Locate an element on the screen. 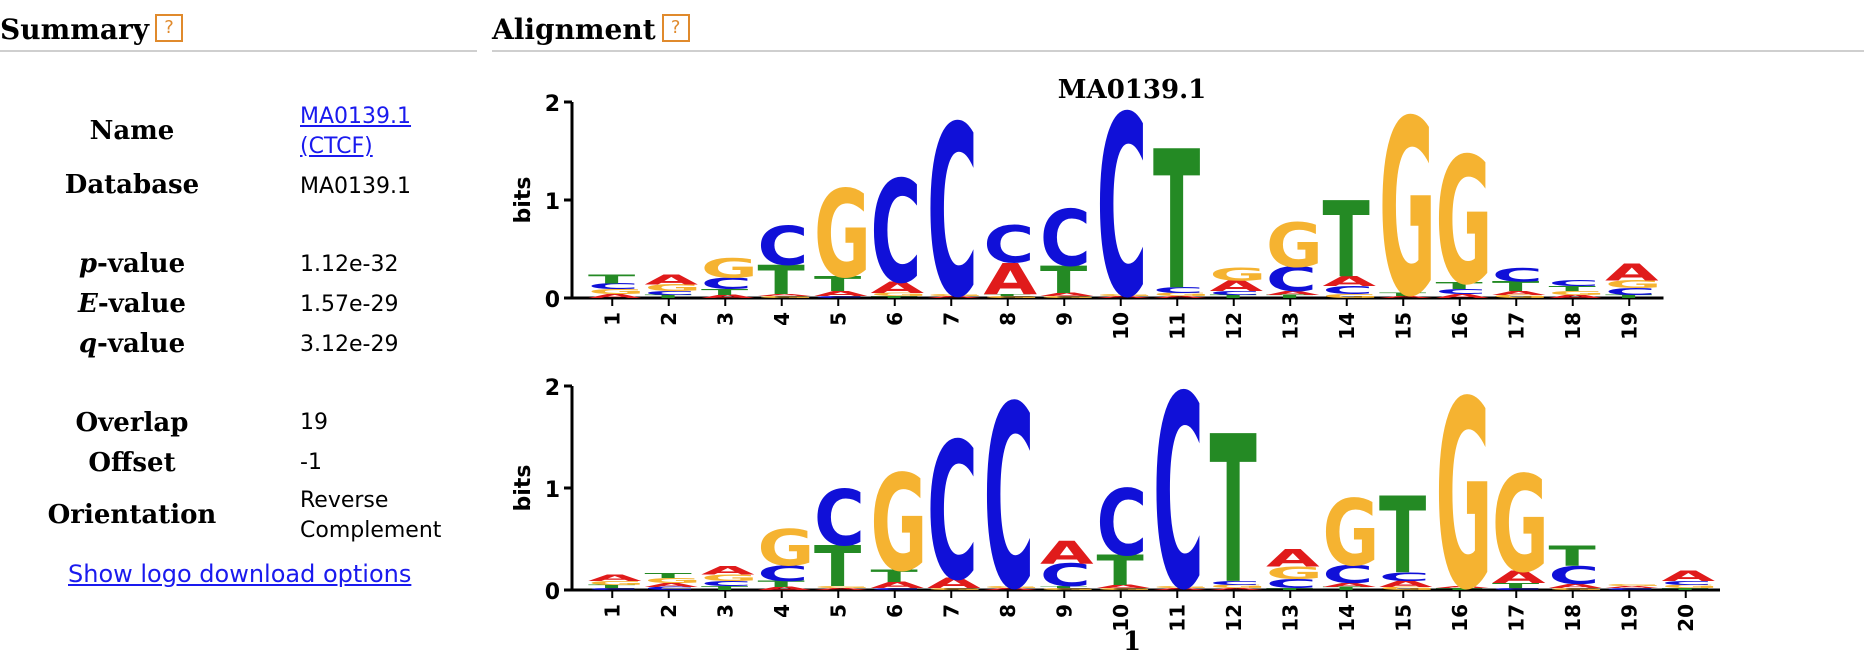 The height and width of the screenshot is (666, 1864). p-value-label-italic: p is located at coordinates (88, 264).